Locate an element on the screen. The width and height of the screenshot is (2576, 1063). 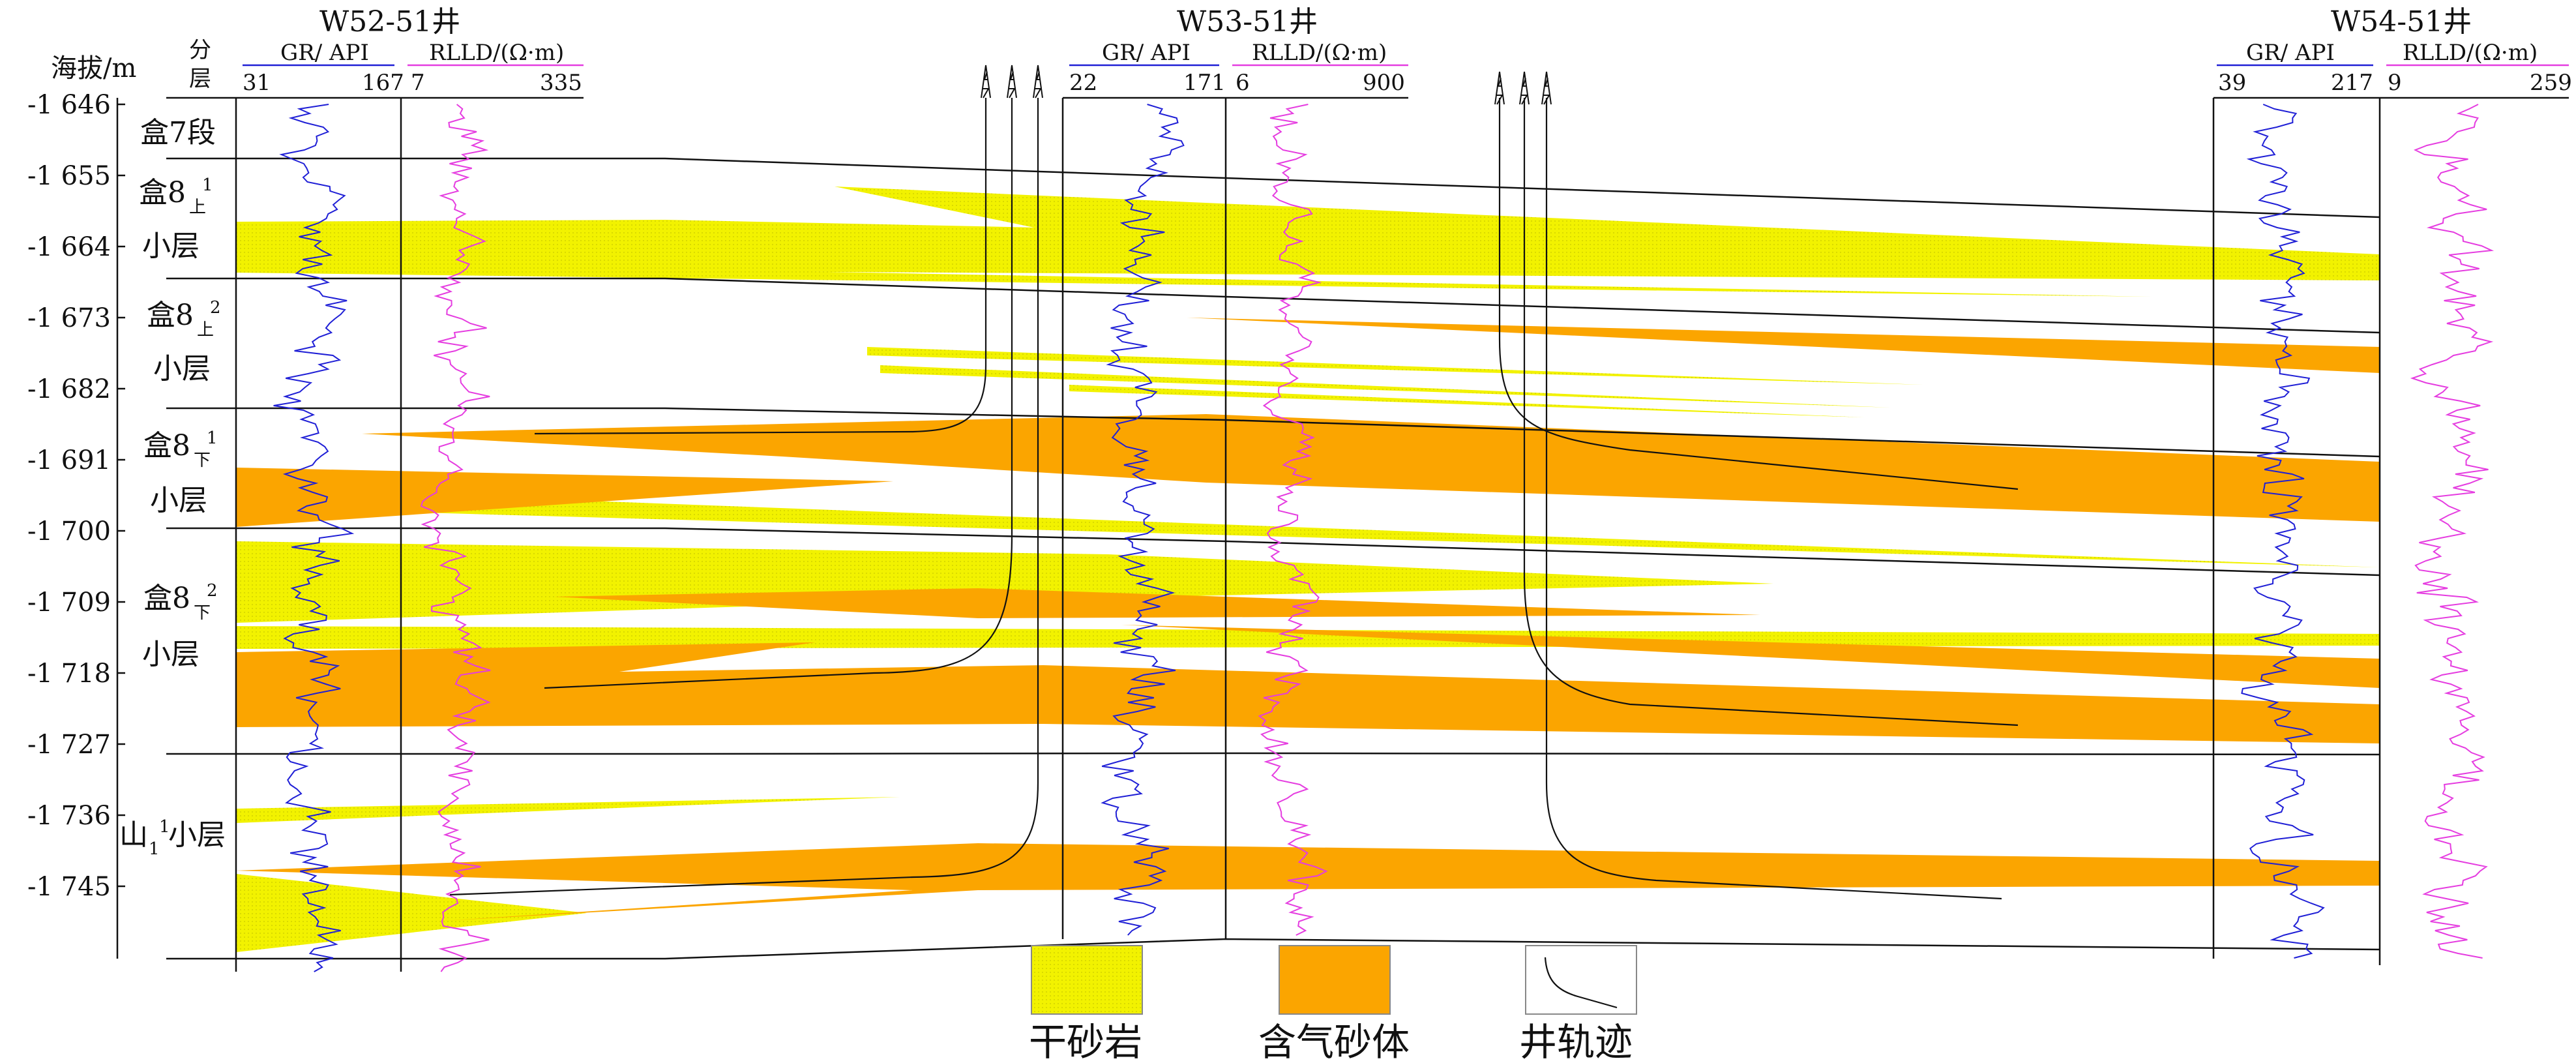
well-header-w54: W54-51井 GR/ API 39 217 RLLD/(Ω·m) 9 259 is located at coordinates (2394, 50).